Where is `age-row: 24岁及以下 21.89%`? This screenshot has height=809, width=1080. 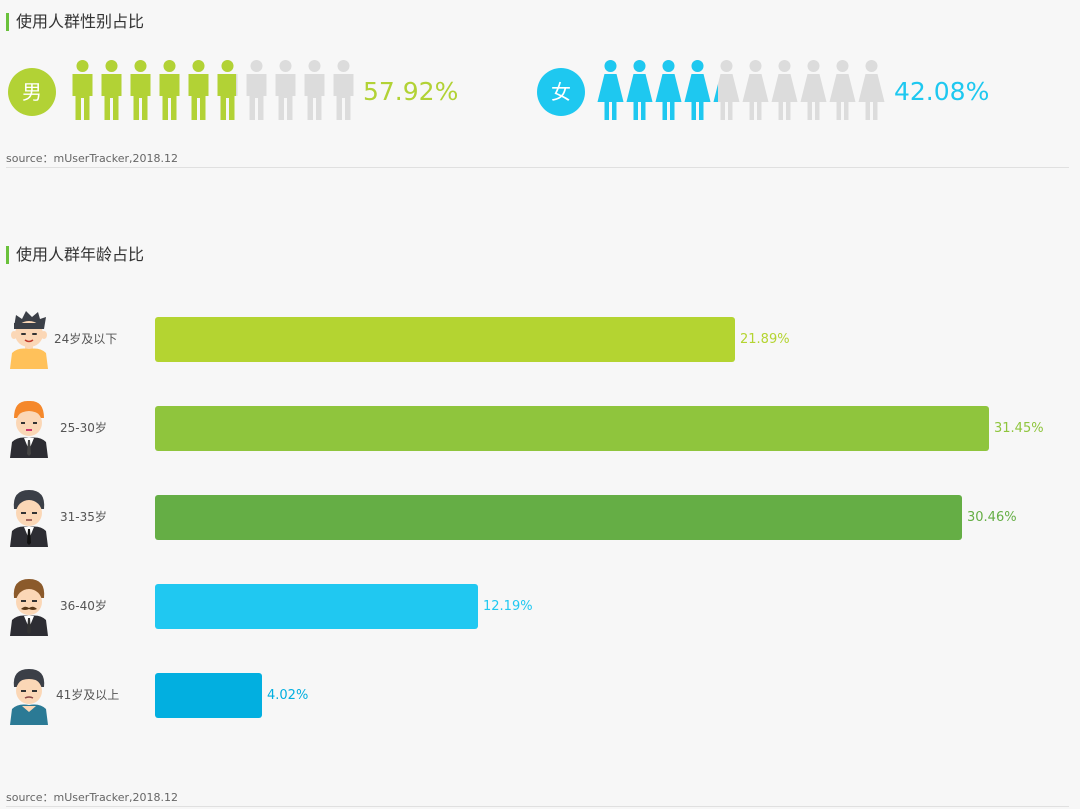 age-row: 24岁及以下 21.89% is located at coordinates (540, 339).